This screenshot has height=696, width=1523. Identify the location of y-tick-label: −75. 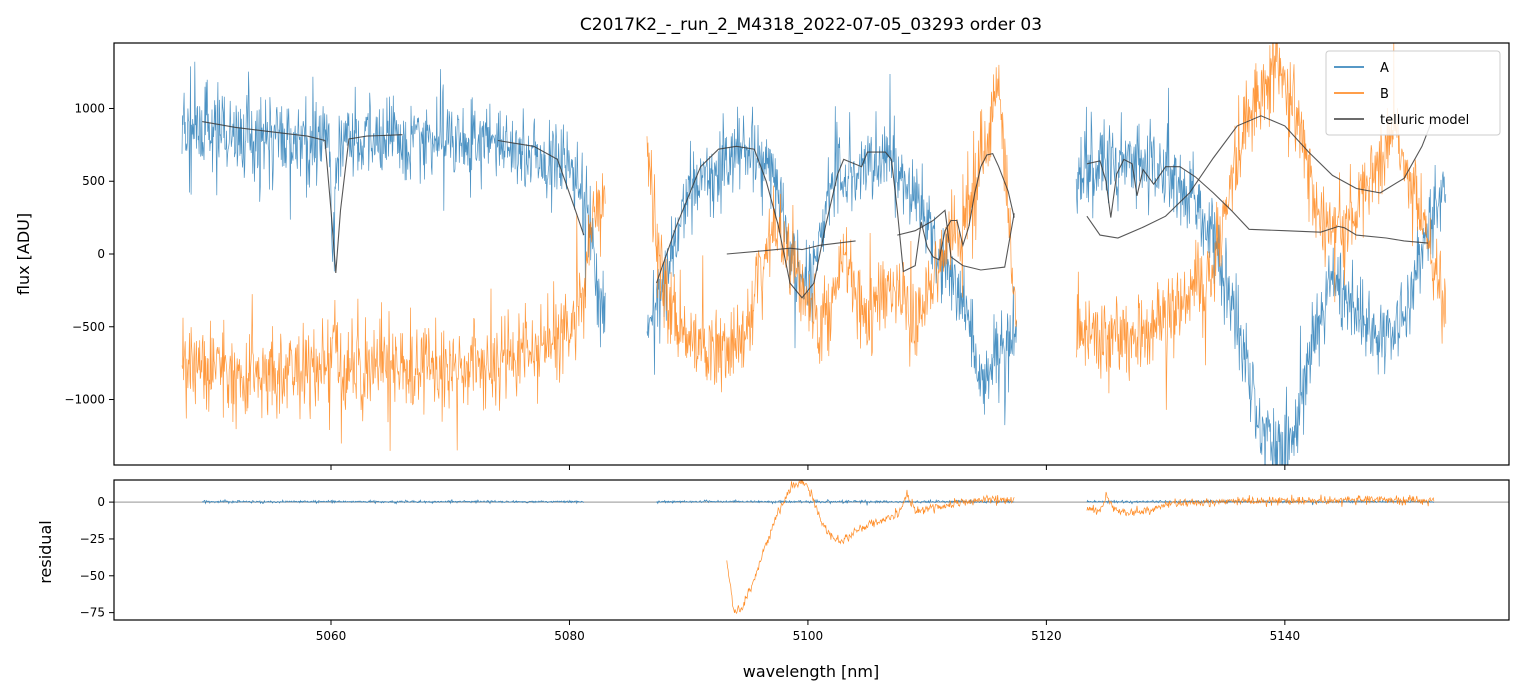
(92, 613).